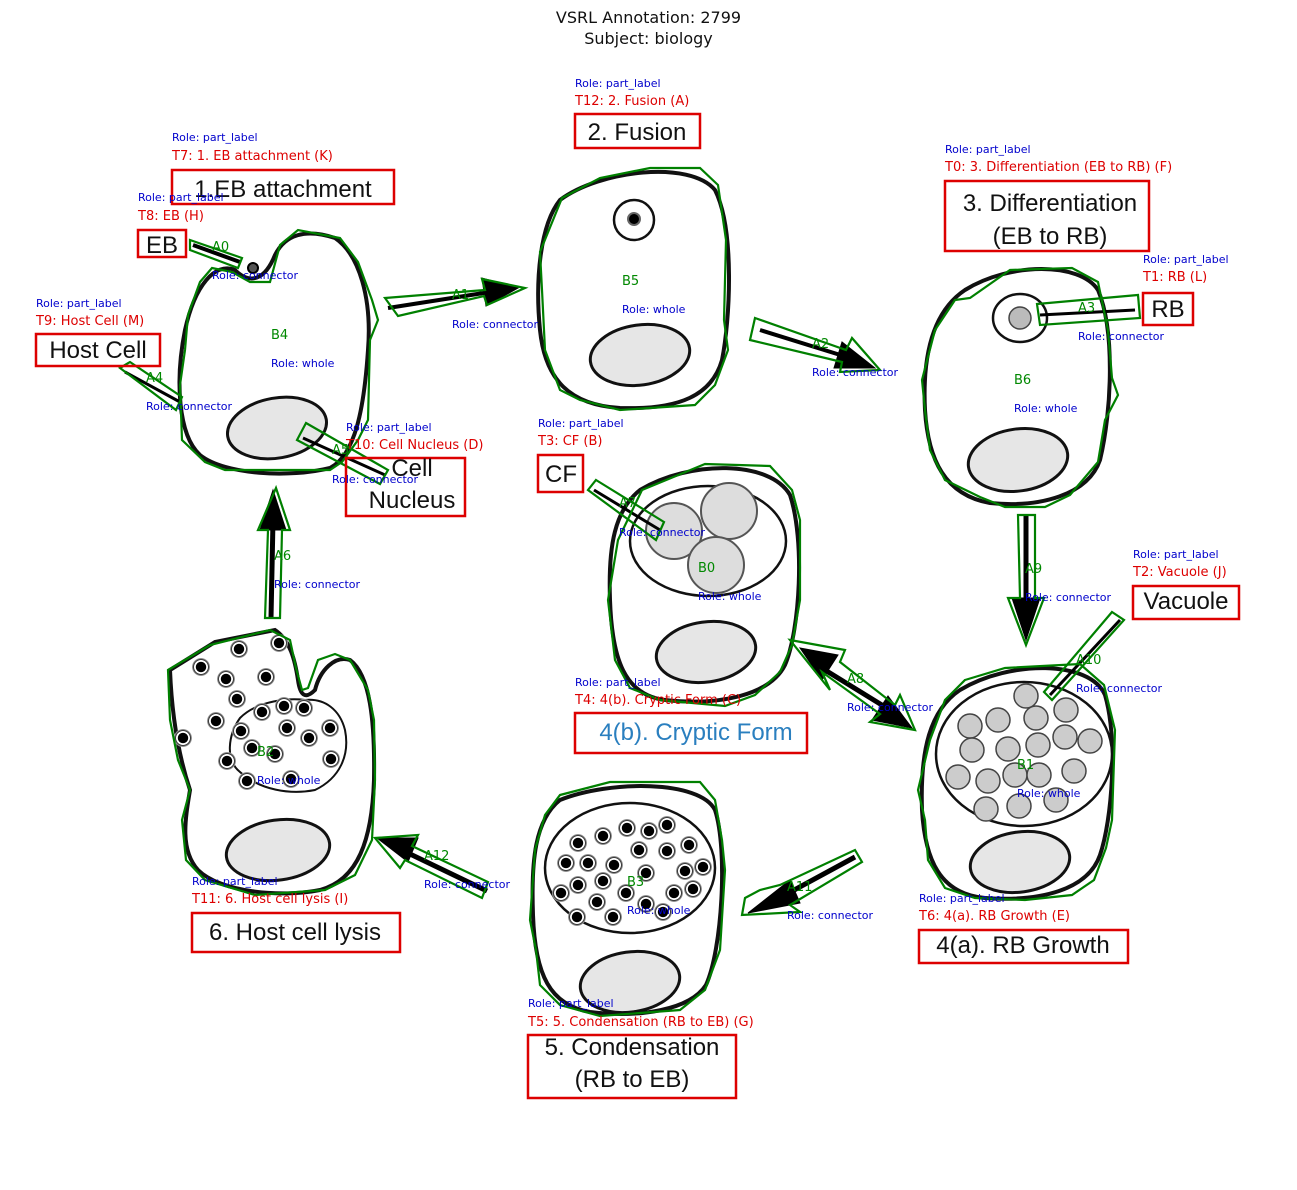 The height and width of the screenshot is (1190, 1297). Describe the element at coordinates (695, 732) in the screenshot. I see `label-text-t4: 4(b). Cryptic Form` at that location.